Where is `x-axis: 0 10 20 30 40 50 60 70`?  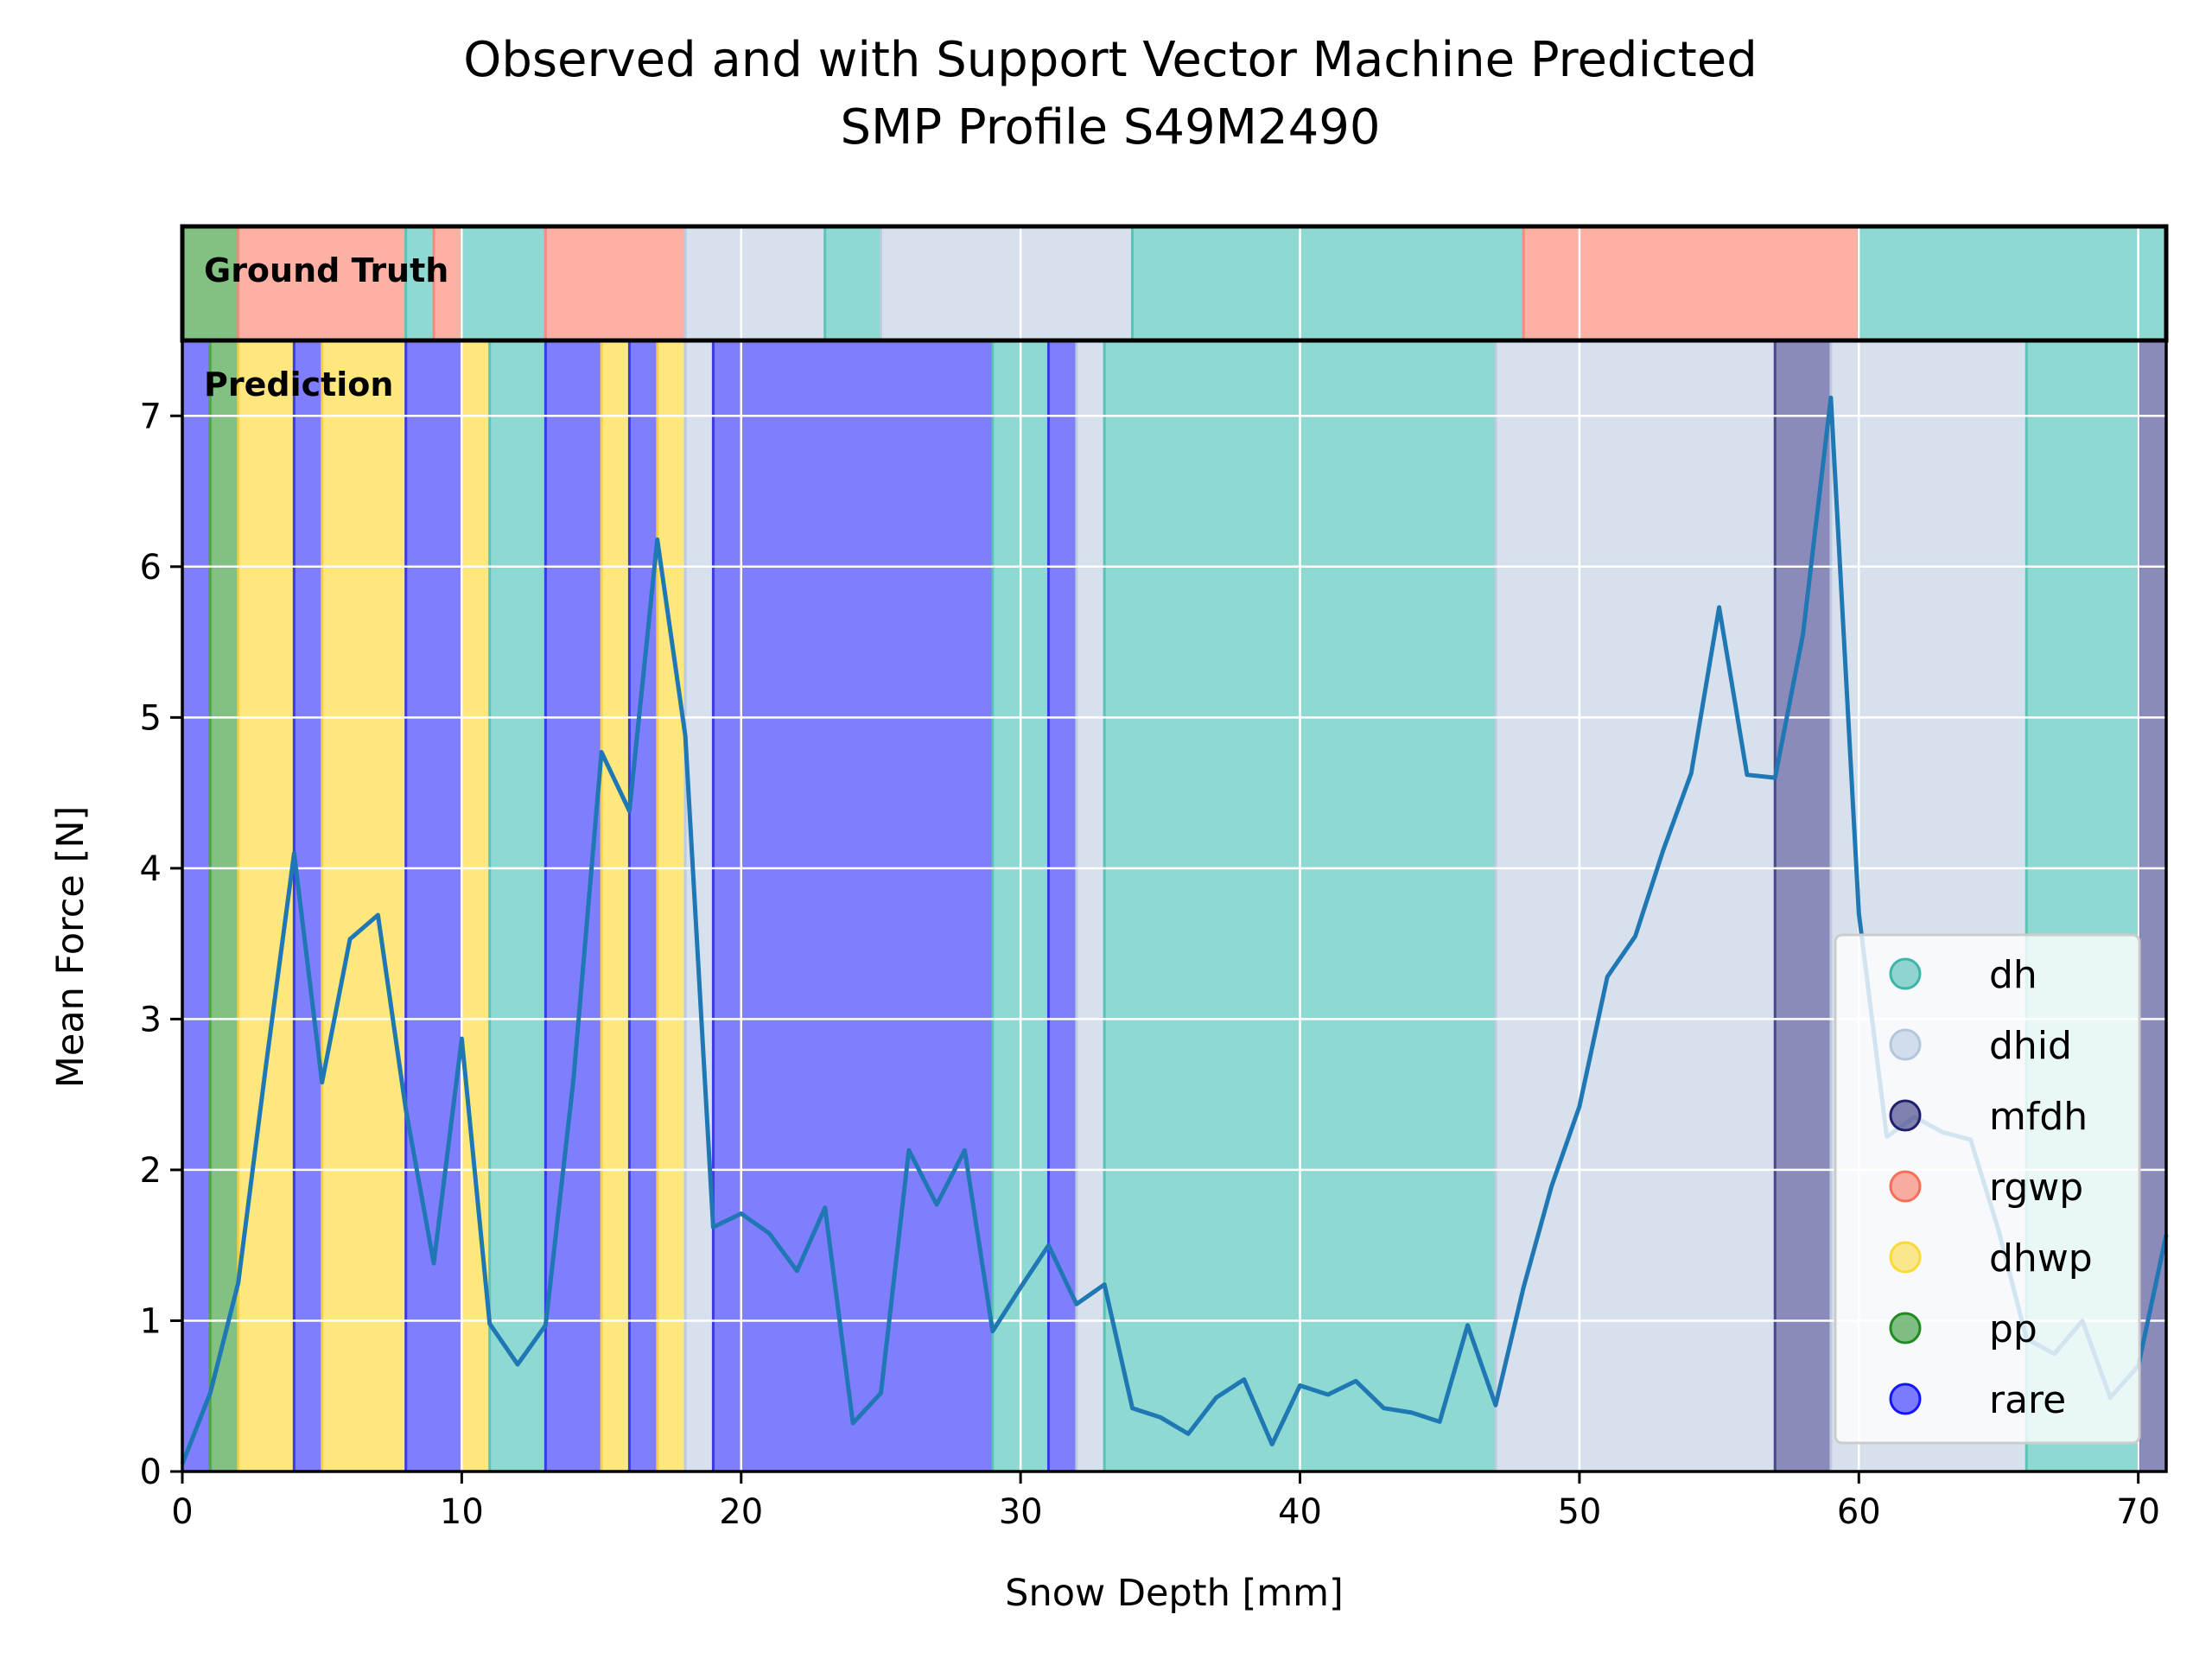 x-axis: 0 10 20 30 40 50 60 70 is located at coordinates (1165, 1501).